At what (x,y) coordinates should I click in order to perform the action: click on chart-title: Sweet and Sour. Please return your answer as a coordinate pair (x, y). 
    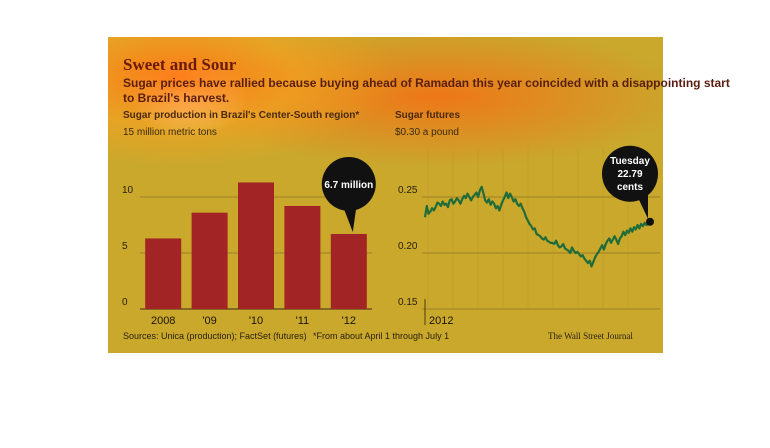
    Looking at the image, I should click on (180, 64).